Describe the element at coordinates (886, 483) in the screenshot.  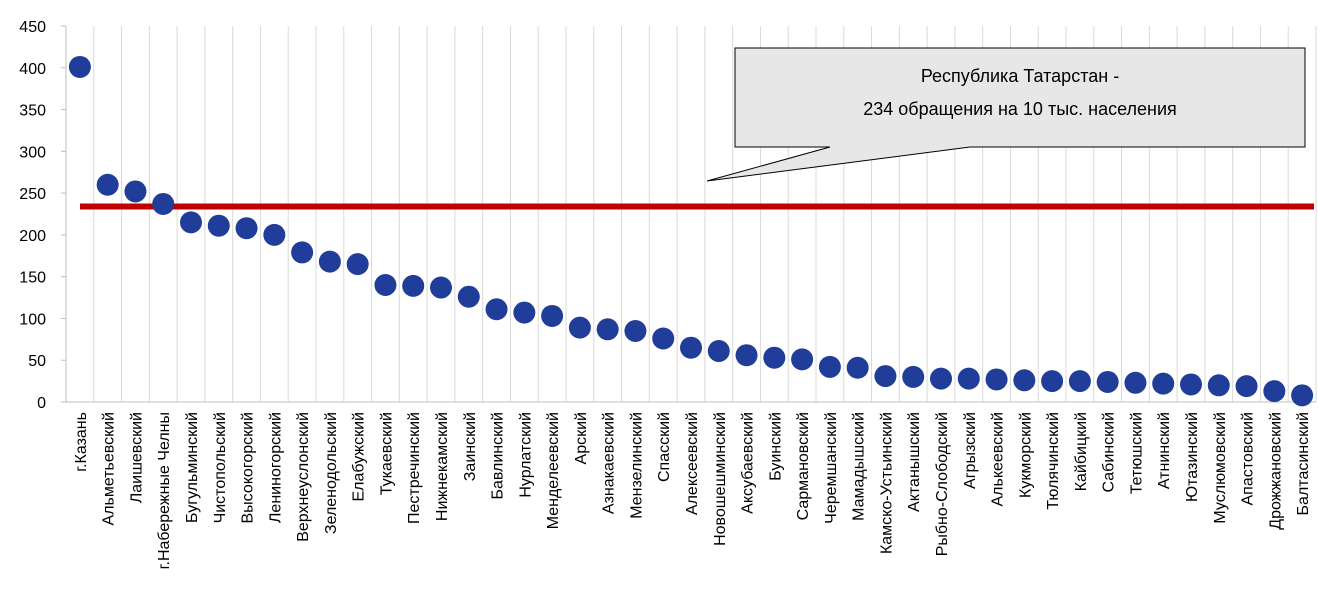
I see `x-tick-label: Камско-Устьинский` at that location.